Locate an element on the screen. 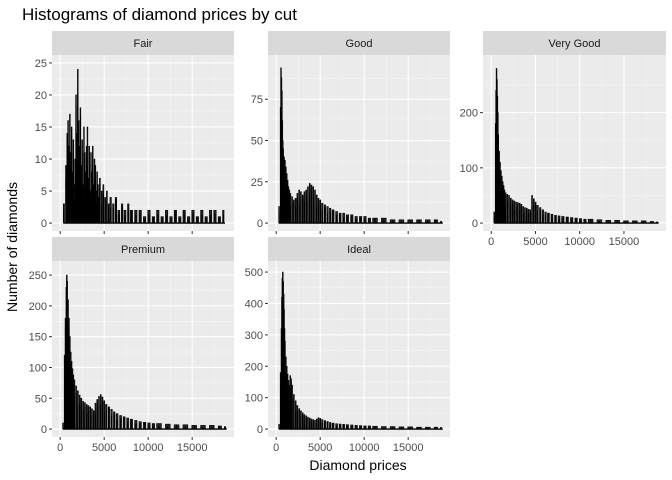 This screenshot has width=672, height=480. facet-strip-label: Fair is located at coordinates (143, 44).